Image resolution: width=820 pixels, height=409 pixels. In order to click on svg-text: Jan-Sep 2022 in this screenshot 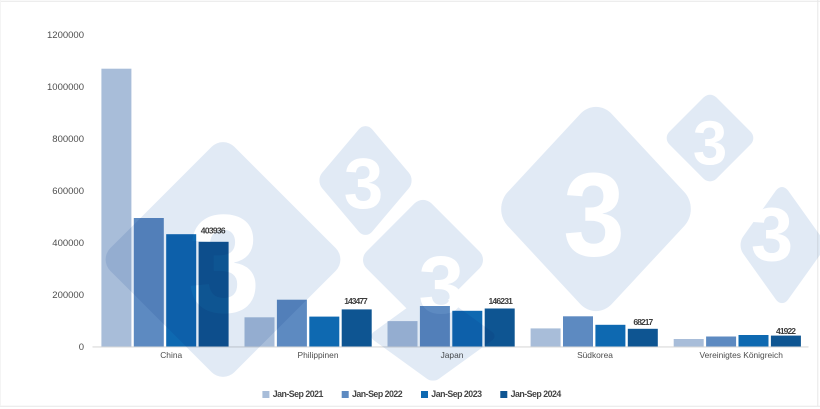, I will do `click(377, 394)`.